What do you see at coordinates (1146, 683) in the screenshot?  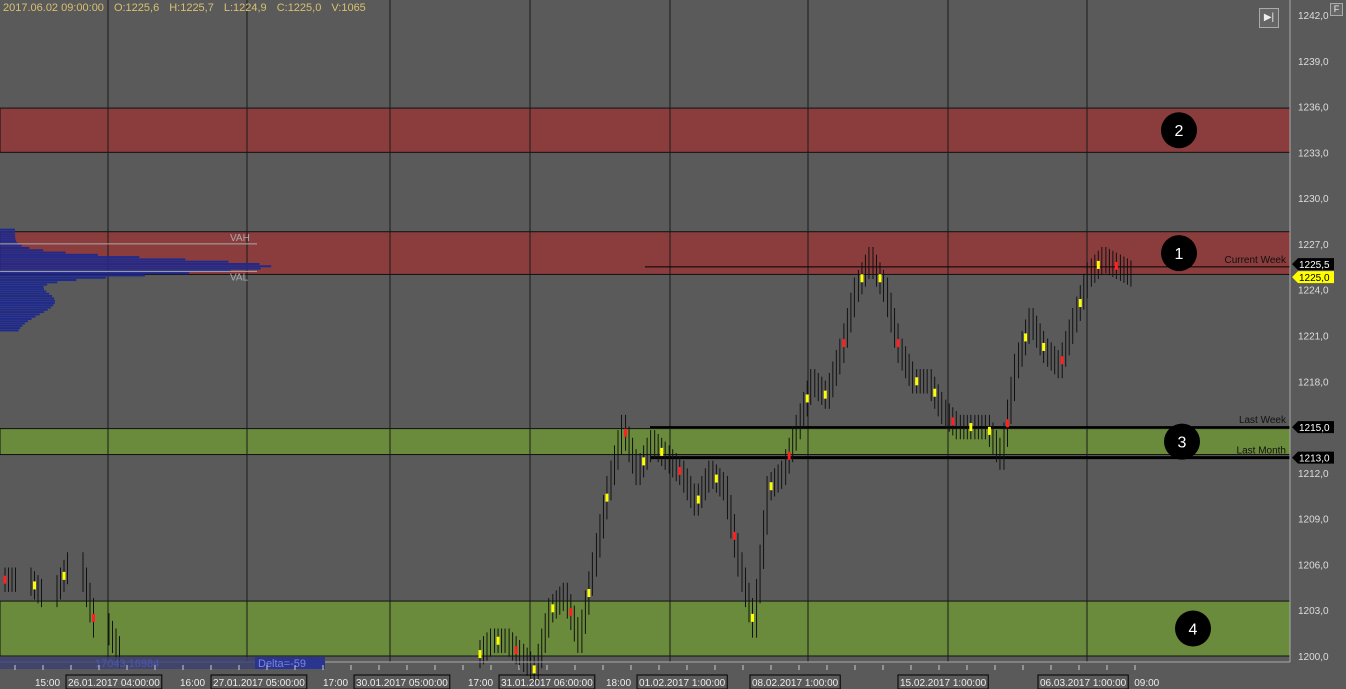 I see `time-label: 09:00` at bounding box center [1146, 683].